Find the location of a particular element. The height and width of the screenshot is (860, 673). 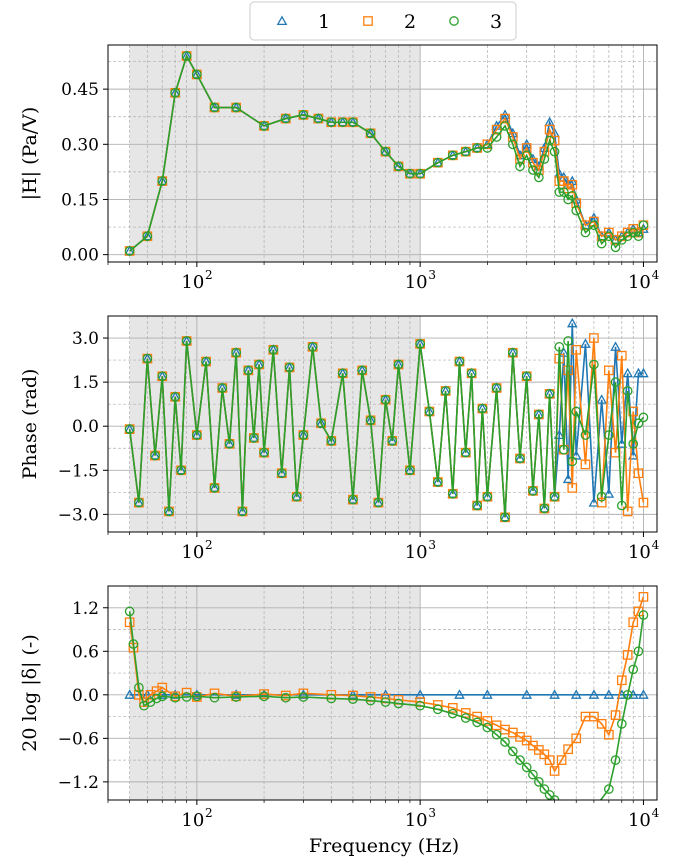

x-tick-exponent: 2 is located at coordinates (209, 545).